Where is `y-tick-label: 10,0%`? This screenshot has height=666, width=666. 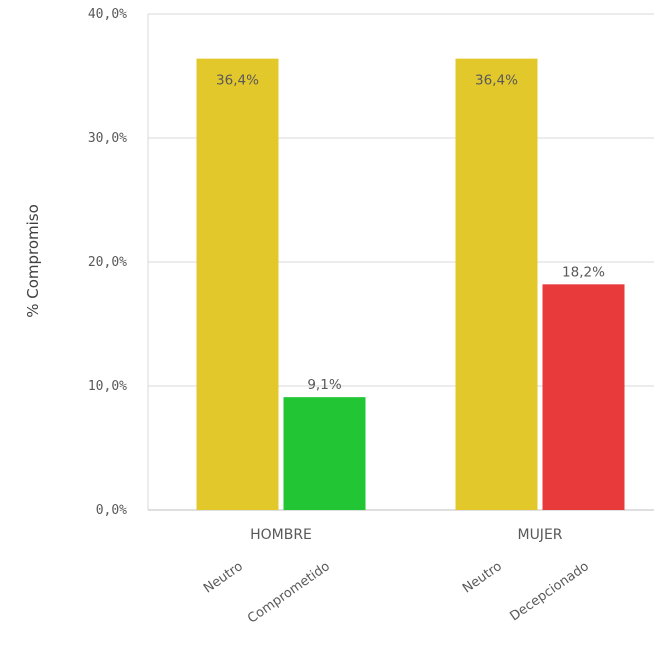 y-tick-label: 10,0% is located at coordinates (107, 386).